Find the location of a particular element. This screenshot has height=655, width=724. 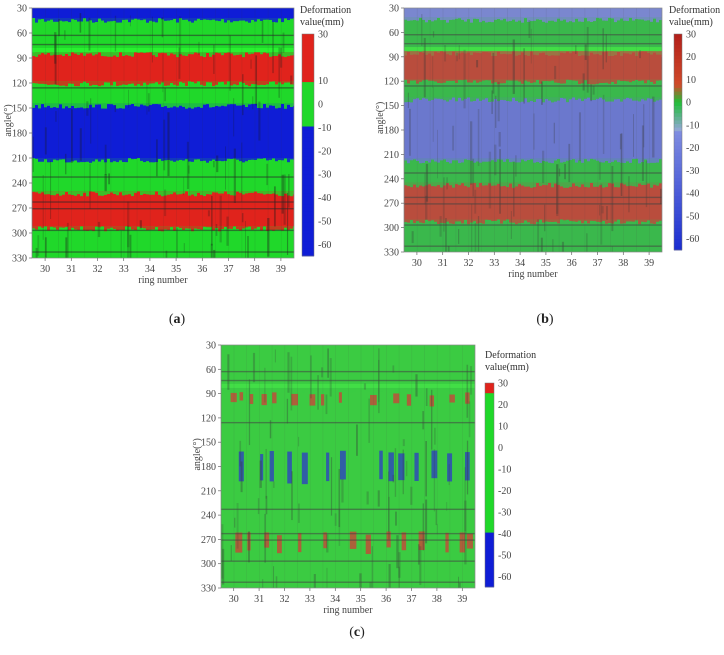

y-tick-label: 90 is located at coordinates (394, 57).